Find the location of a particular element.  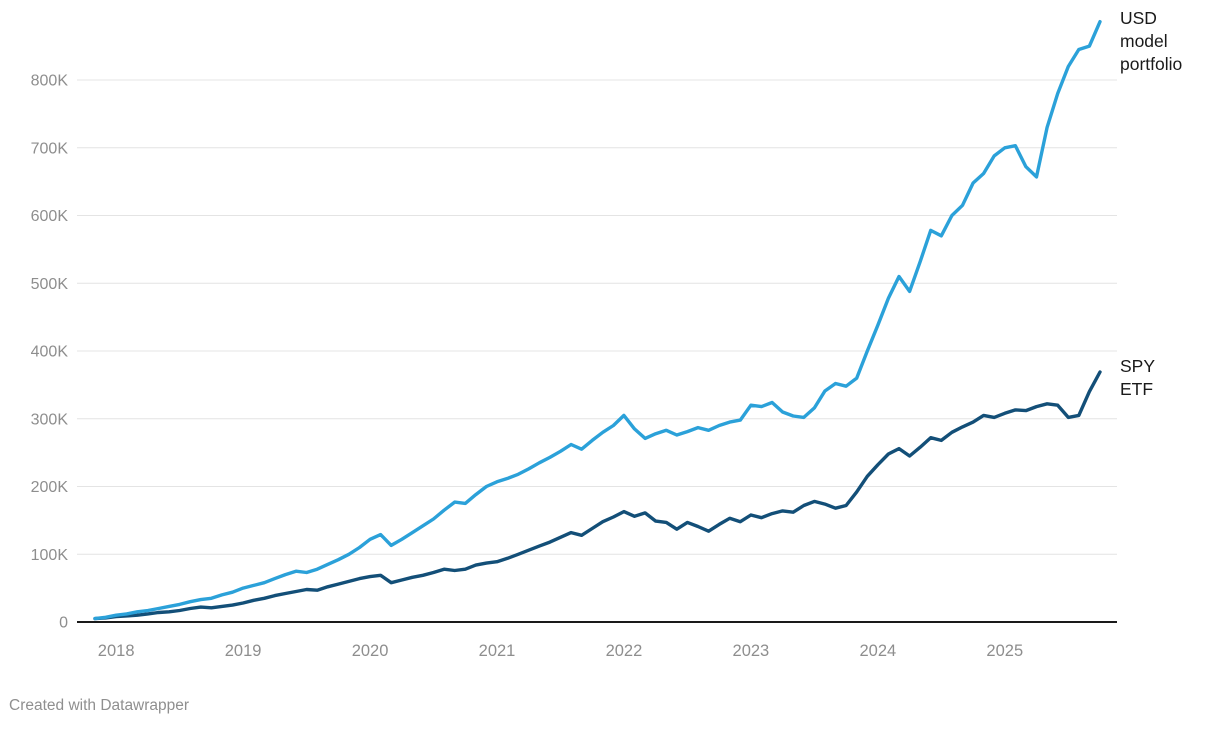

datawrapper-credit-link: Created with Datawrapper is located at coordinates (99, 705).